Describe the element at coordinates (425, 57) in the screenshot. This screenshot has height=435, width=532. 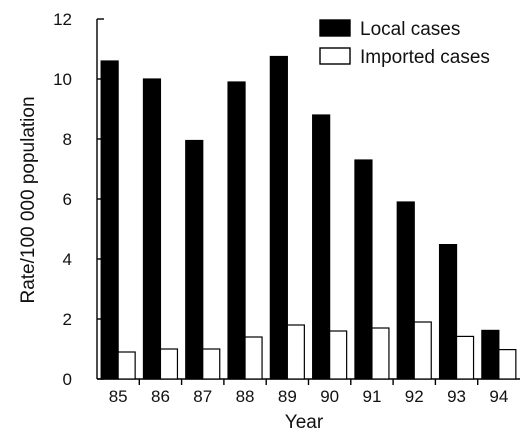
I see `legend-label-imported-cases: Imported cases` at that location.